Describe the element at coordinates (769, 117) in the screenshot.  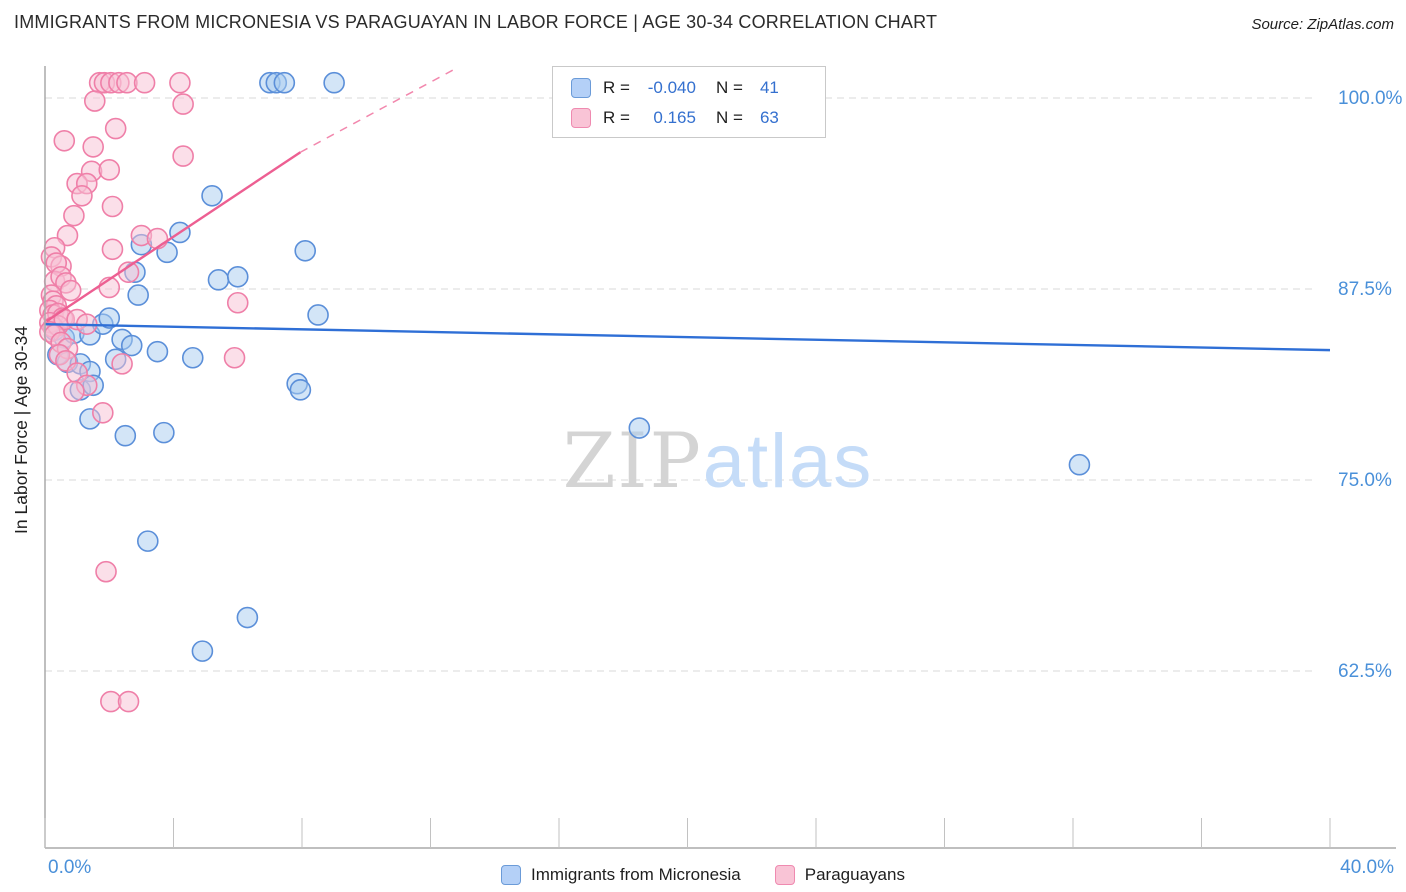
I see `paraguayan-n-value: 63` at that location.